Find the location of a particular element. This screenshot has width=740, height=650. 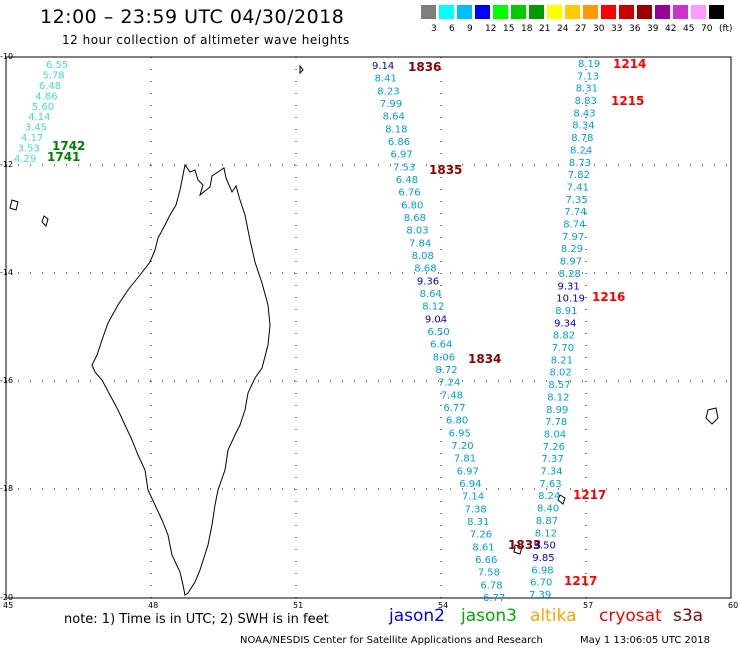

legend-label: 42 is located at coordinates (671, 29).